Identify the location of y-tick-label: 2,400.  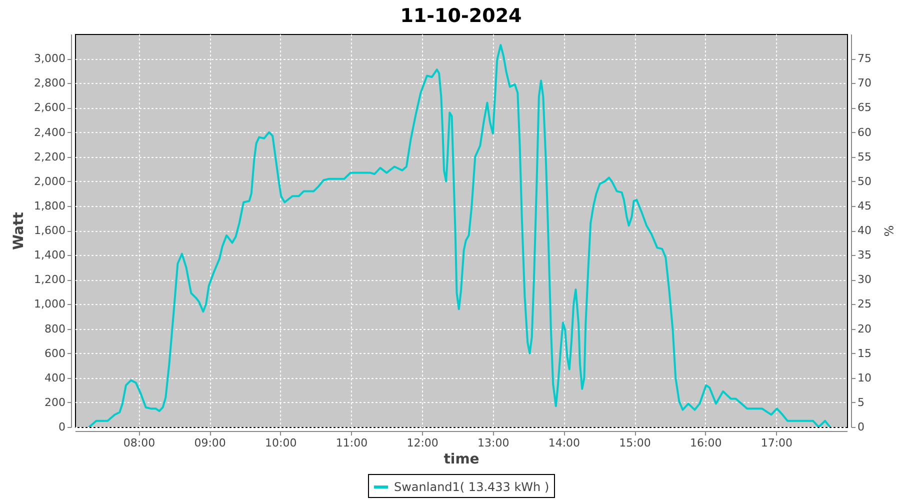
(50, 132).